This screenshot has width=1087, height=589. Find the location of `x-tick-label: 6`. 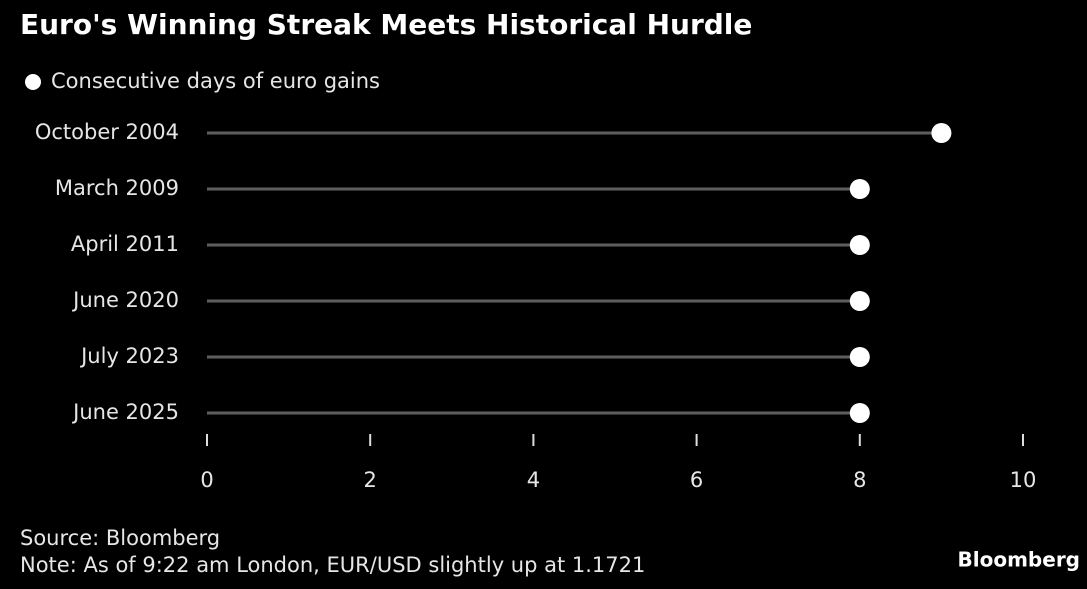

x-tick-label: 6 is located at coordinates (696, 480).